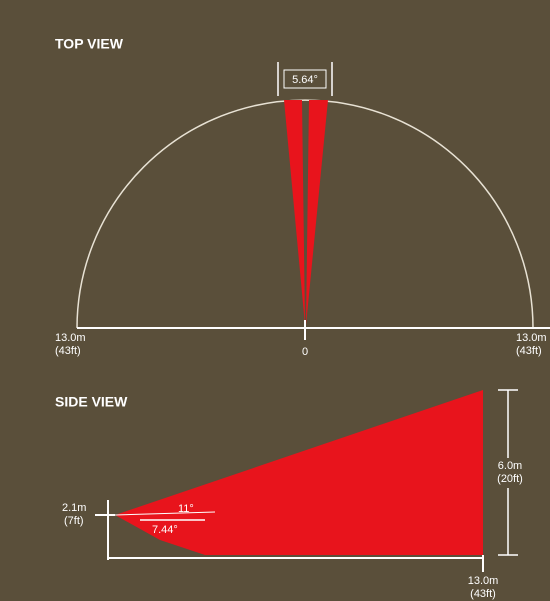 The width and height of the screenshot is (550, 601). I want to click on upper-angle: 11°, so click(186, 509).